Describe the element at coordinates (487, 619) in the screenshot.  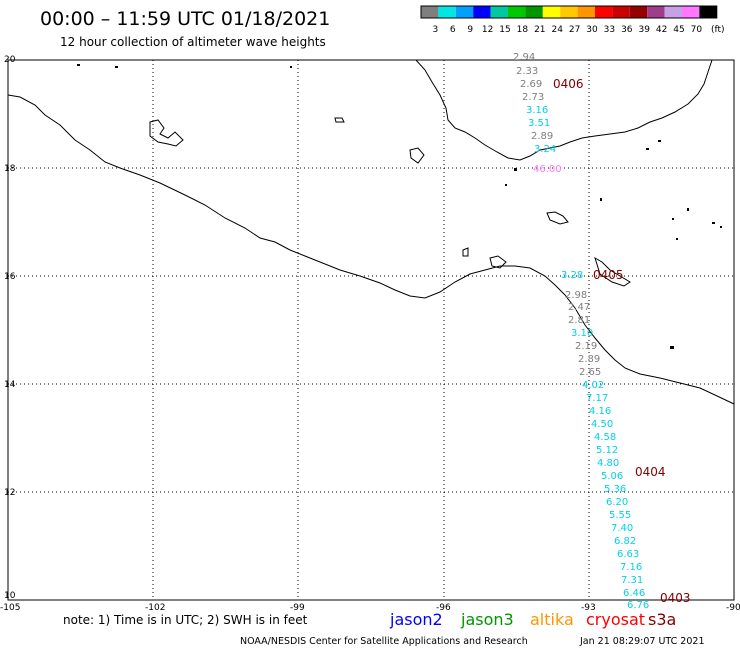
I see `satellite-legend-jason3: jason3` at that location.